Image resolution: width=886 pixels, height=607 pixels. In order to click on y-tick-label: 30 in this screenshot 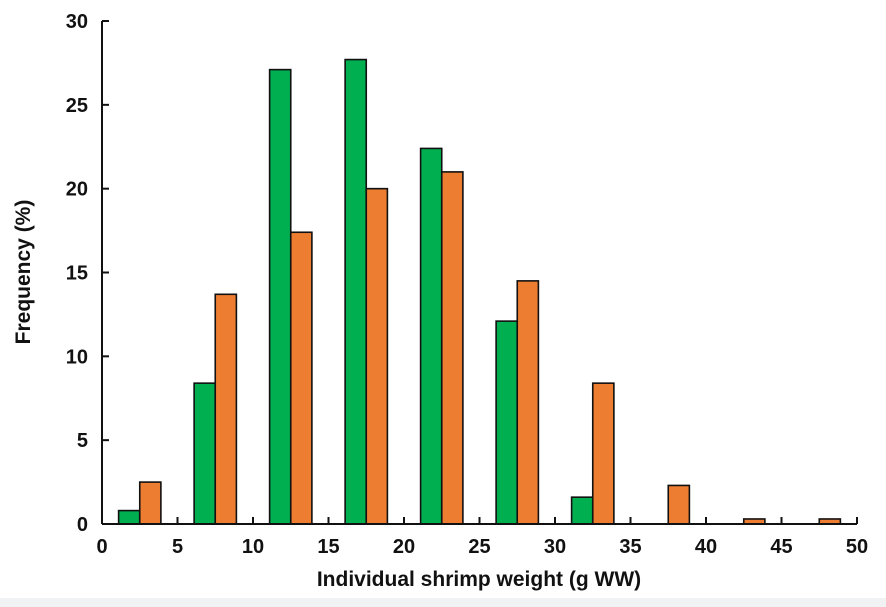, I will do `click(77, 22)`.